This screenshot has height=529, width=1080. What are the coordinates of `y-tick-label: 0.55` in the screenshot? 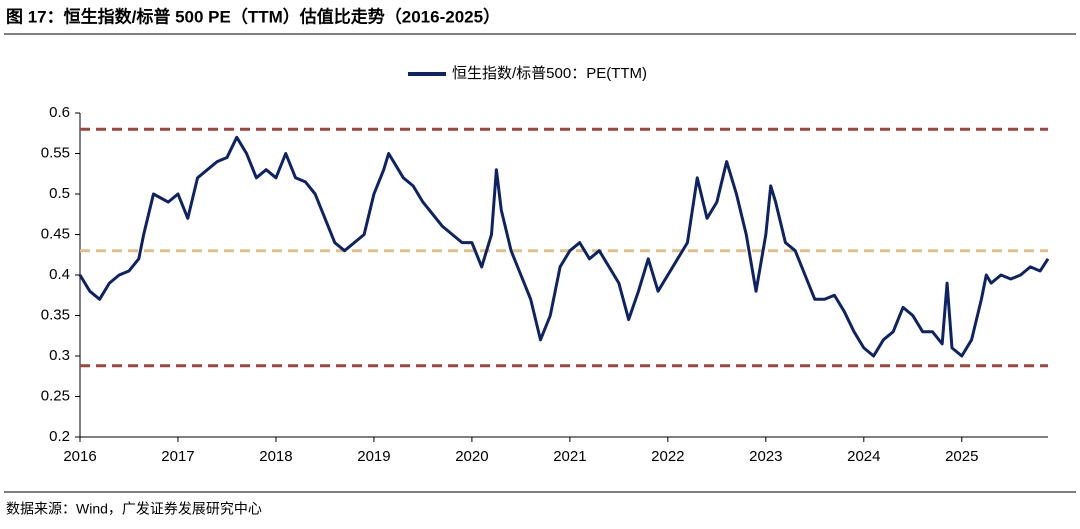 It's located at (55, 152).